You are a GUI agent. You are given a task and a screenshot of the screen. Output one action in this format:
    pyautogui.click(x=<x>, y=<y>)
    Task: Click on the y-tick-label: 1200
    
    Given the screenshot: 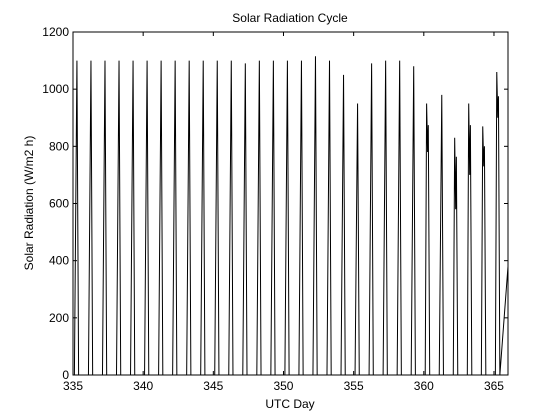 What is the action you would take?
    pyautogui.click(x=55, y=32)
    